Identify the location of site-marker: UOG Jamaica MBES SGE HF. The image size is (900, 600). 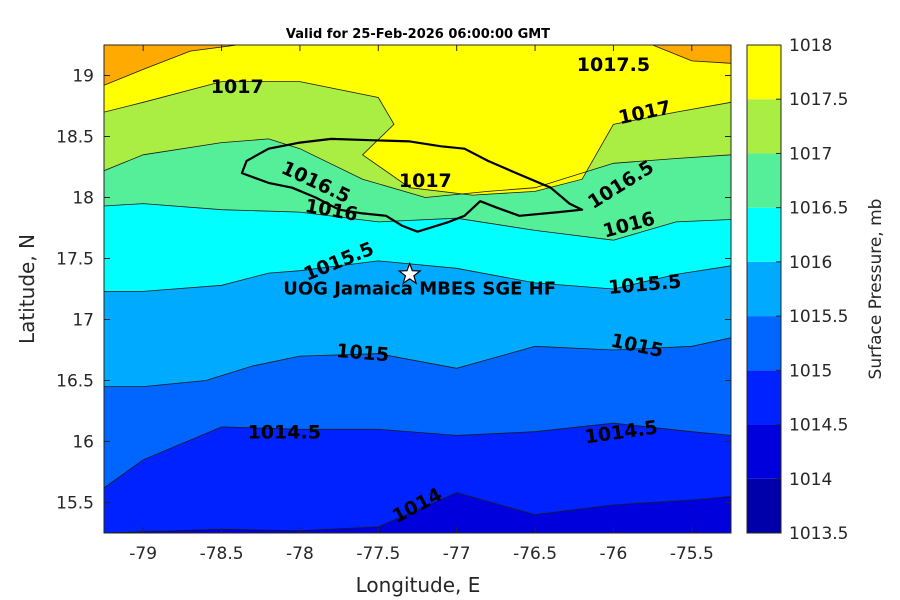
(419, 280).